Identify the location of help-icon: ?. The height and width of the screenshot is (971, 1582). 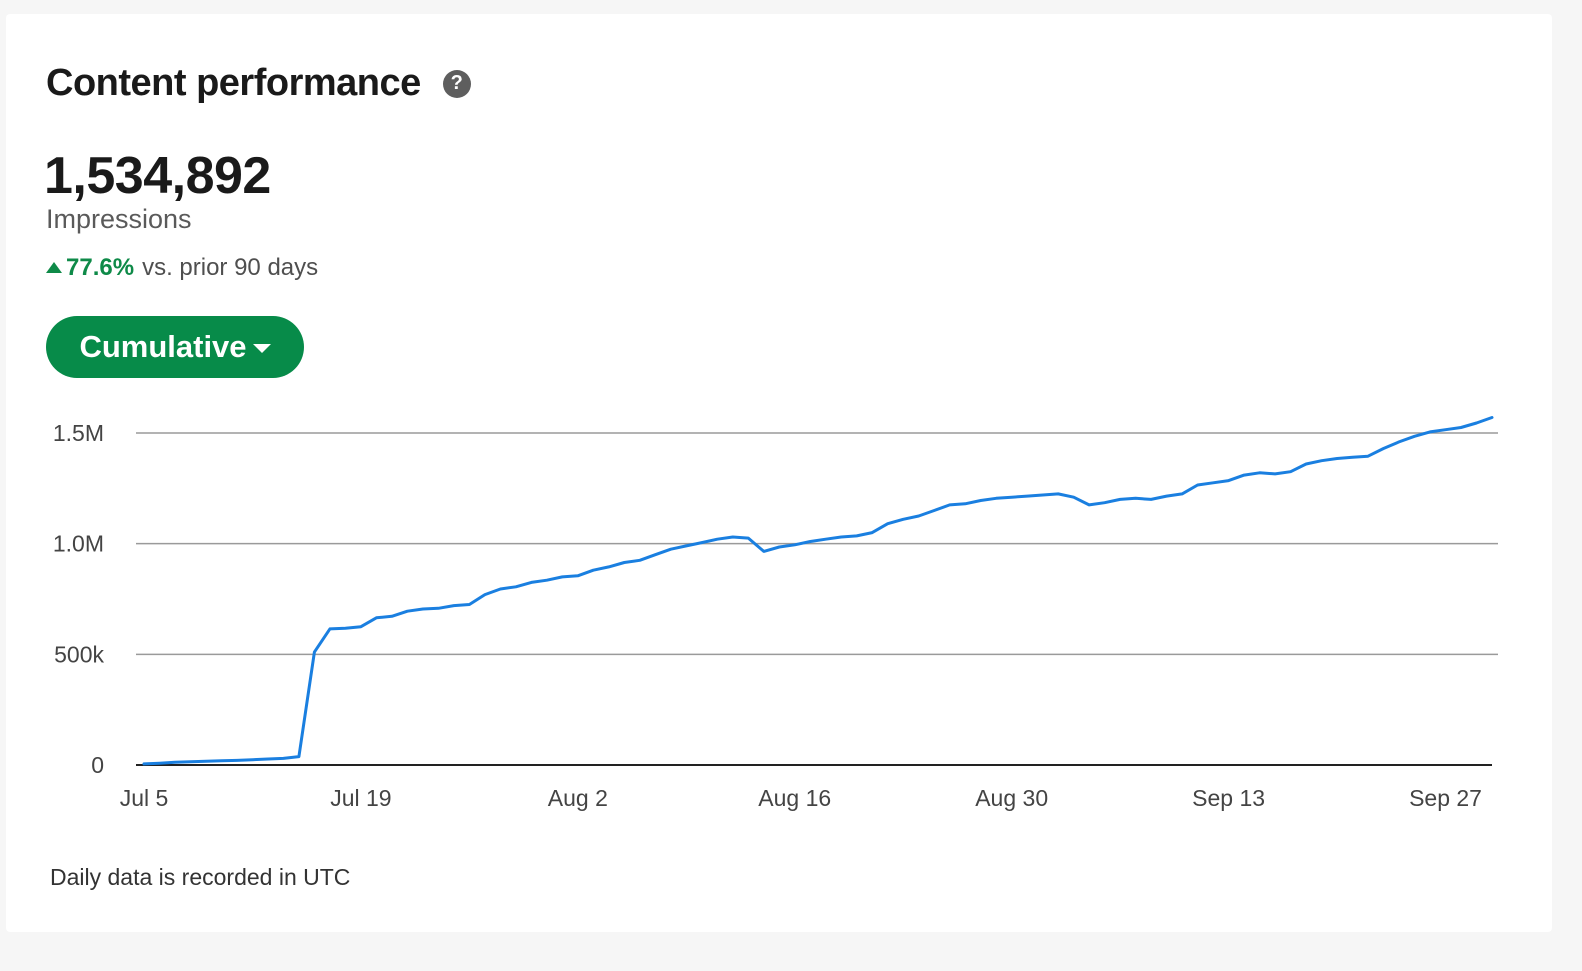
(456, 83).